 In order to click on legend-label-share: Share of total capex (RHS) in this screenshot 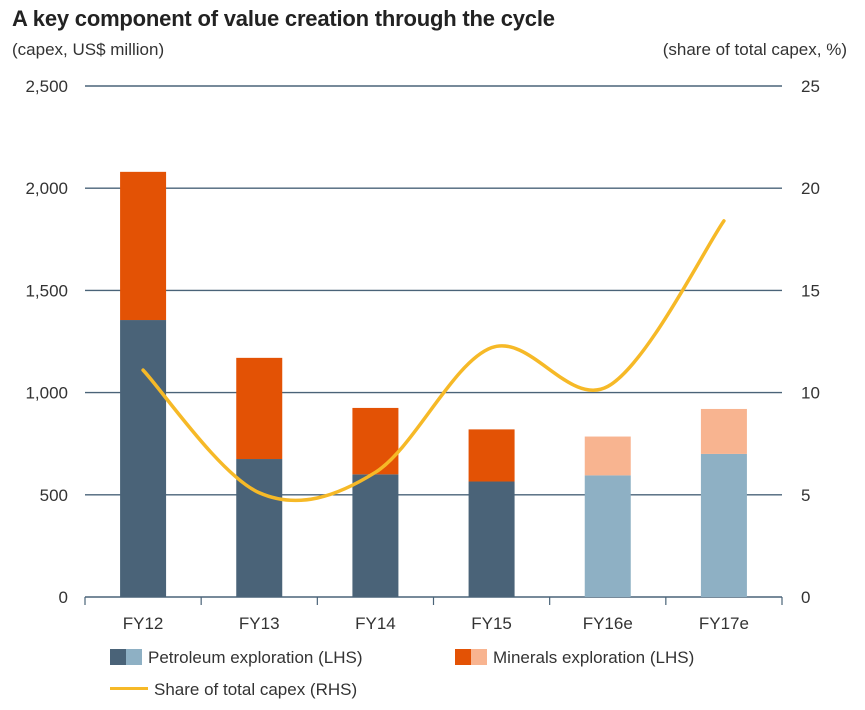, I will do `click(256, 689)`.